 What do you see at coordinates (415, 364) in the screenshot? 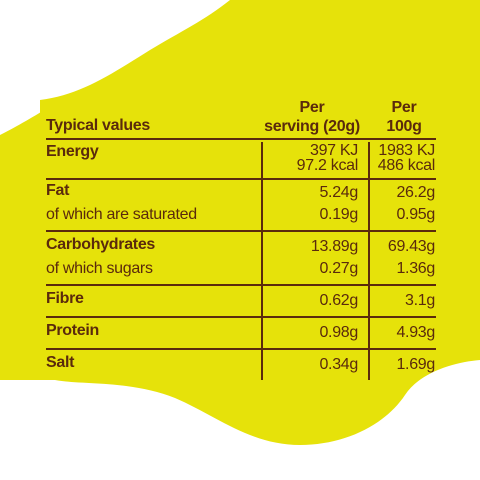
I see `salt-per100: 1.69g` at bounding box center [415, 364].